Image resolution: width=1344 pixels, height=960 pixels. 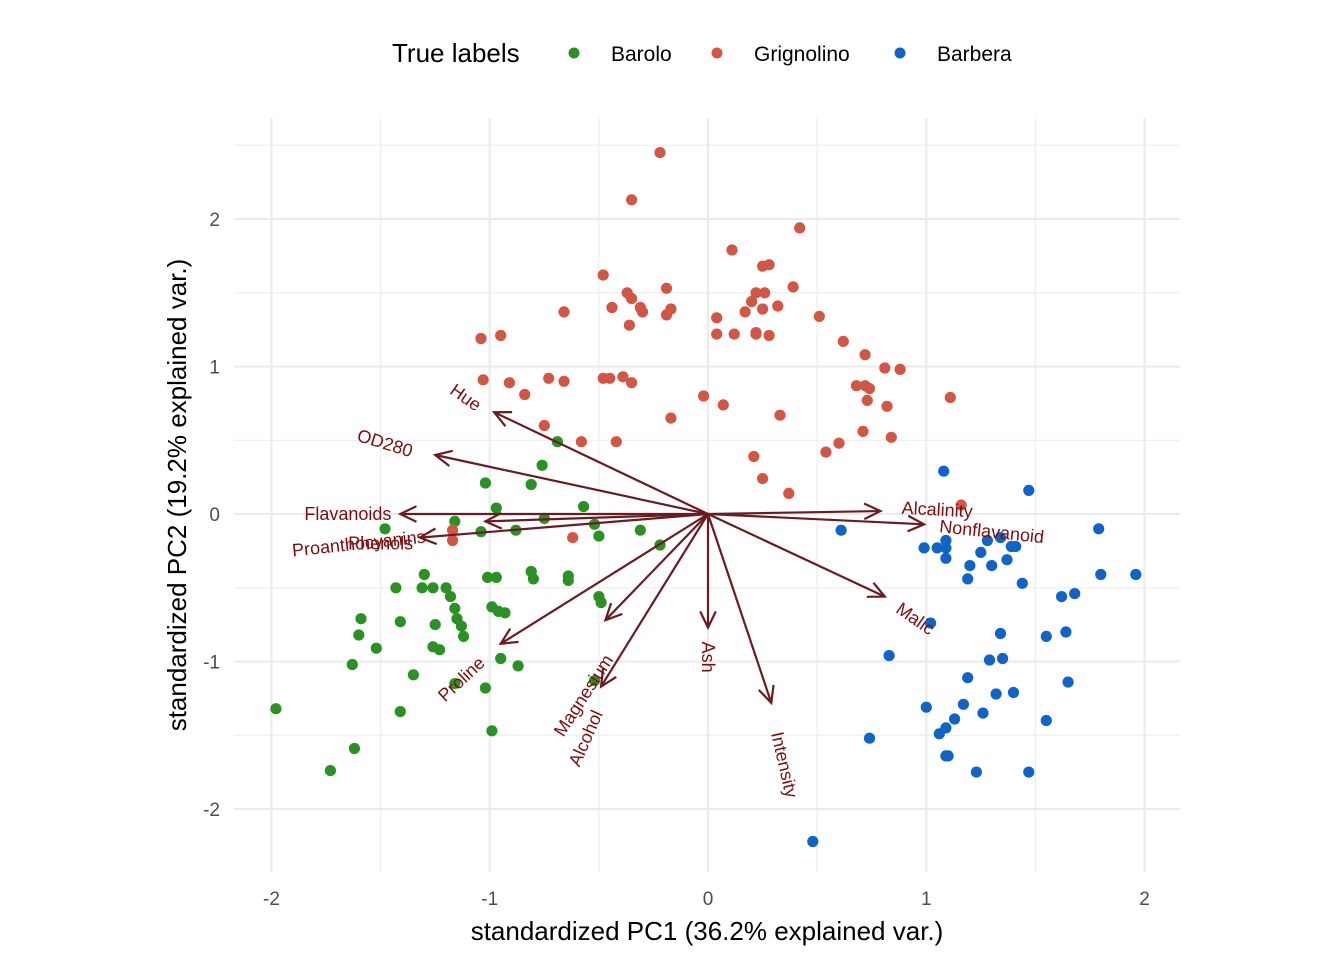 I want to click on loading-arrow-od280, so click(x=570, y=482).